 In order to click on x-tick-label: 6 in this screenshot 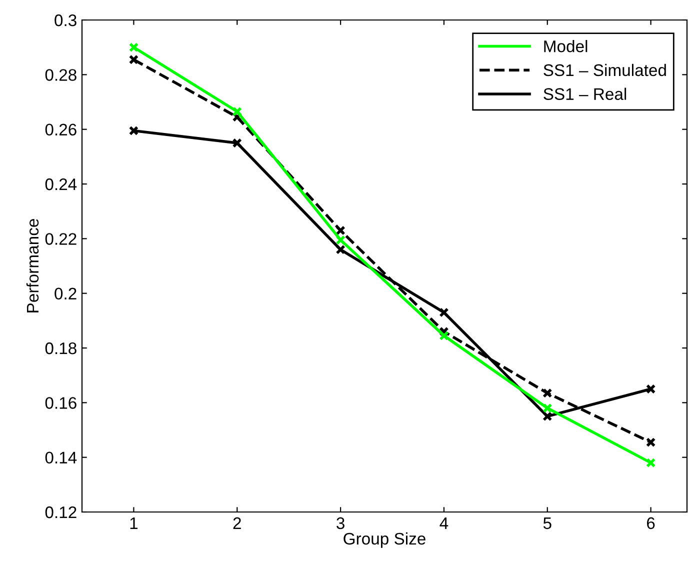, I will do `click(651, 523)`.